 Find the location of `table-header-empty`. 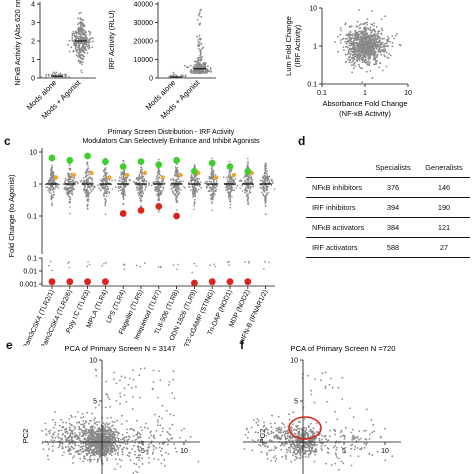

table-header-empty is located at coordinates (337, 168).